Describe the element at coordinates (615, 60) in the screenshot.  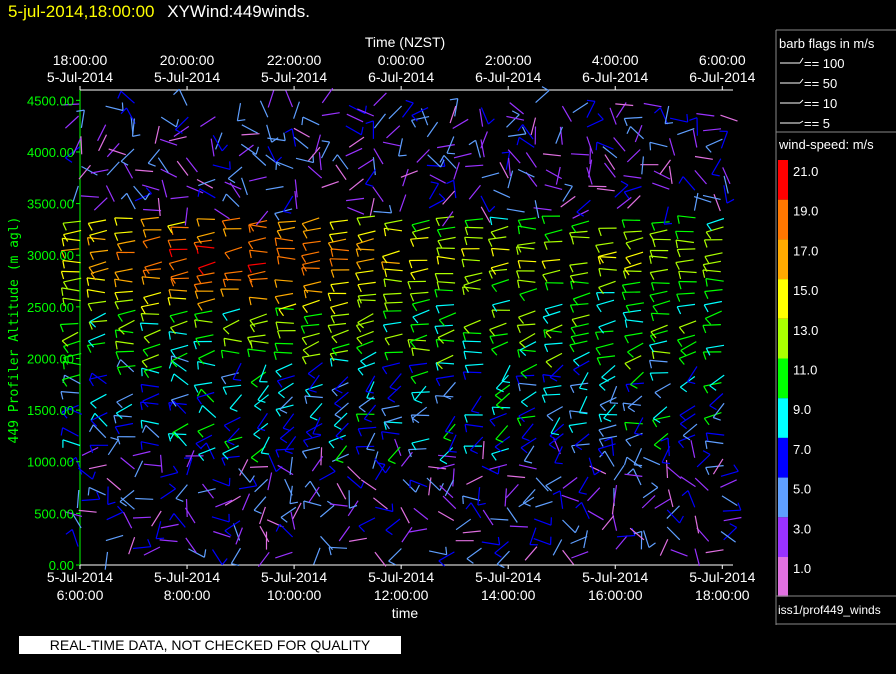
I see `top-tick-time: 4:00:00` at that location.